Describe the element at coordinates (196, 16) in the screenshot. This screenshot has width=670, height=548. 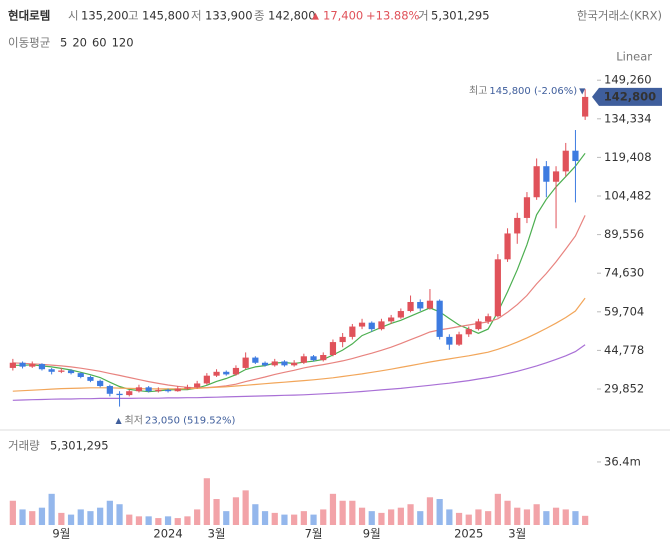
I see `low-label: 저` at that location.